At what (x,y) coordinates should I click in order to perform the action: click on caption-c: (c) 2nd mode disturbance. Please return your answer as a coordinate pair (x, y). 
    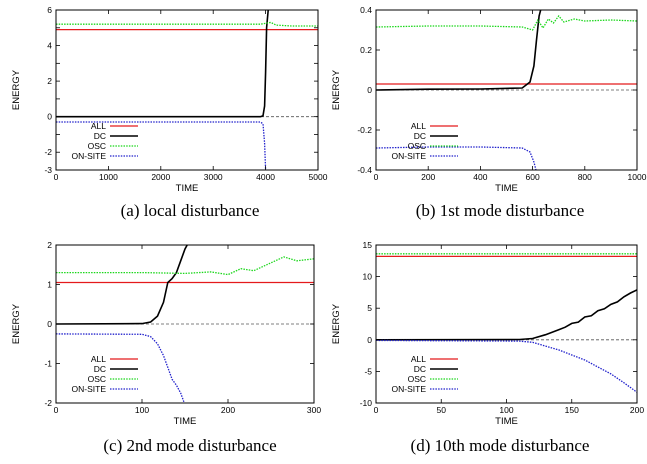
    Looking at the image, I should click on (190, 445).